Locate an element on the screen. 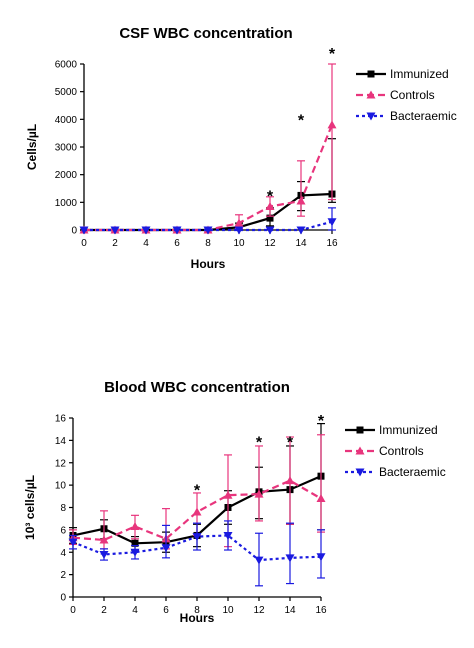  y-tick-label: 4000 is located at coordinates (66, 120).